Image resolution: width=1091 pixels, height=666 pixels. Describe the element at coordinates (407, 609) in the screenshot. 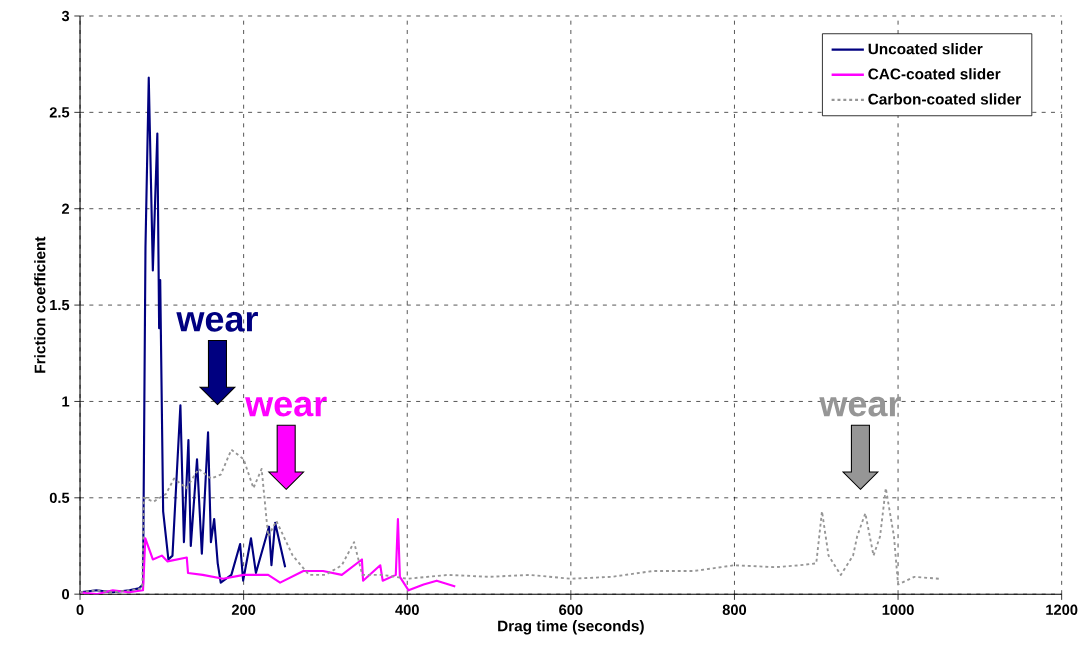

I see `x-tick-label: 400` at that location.